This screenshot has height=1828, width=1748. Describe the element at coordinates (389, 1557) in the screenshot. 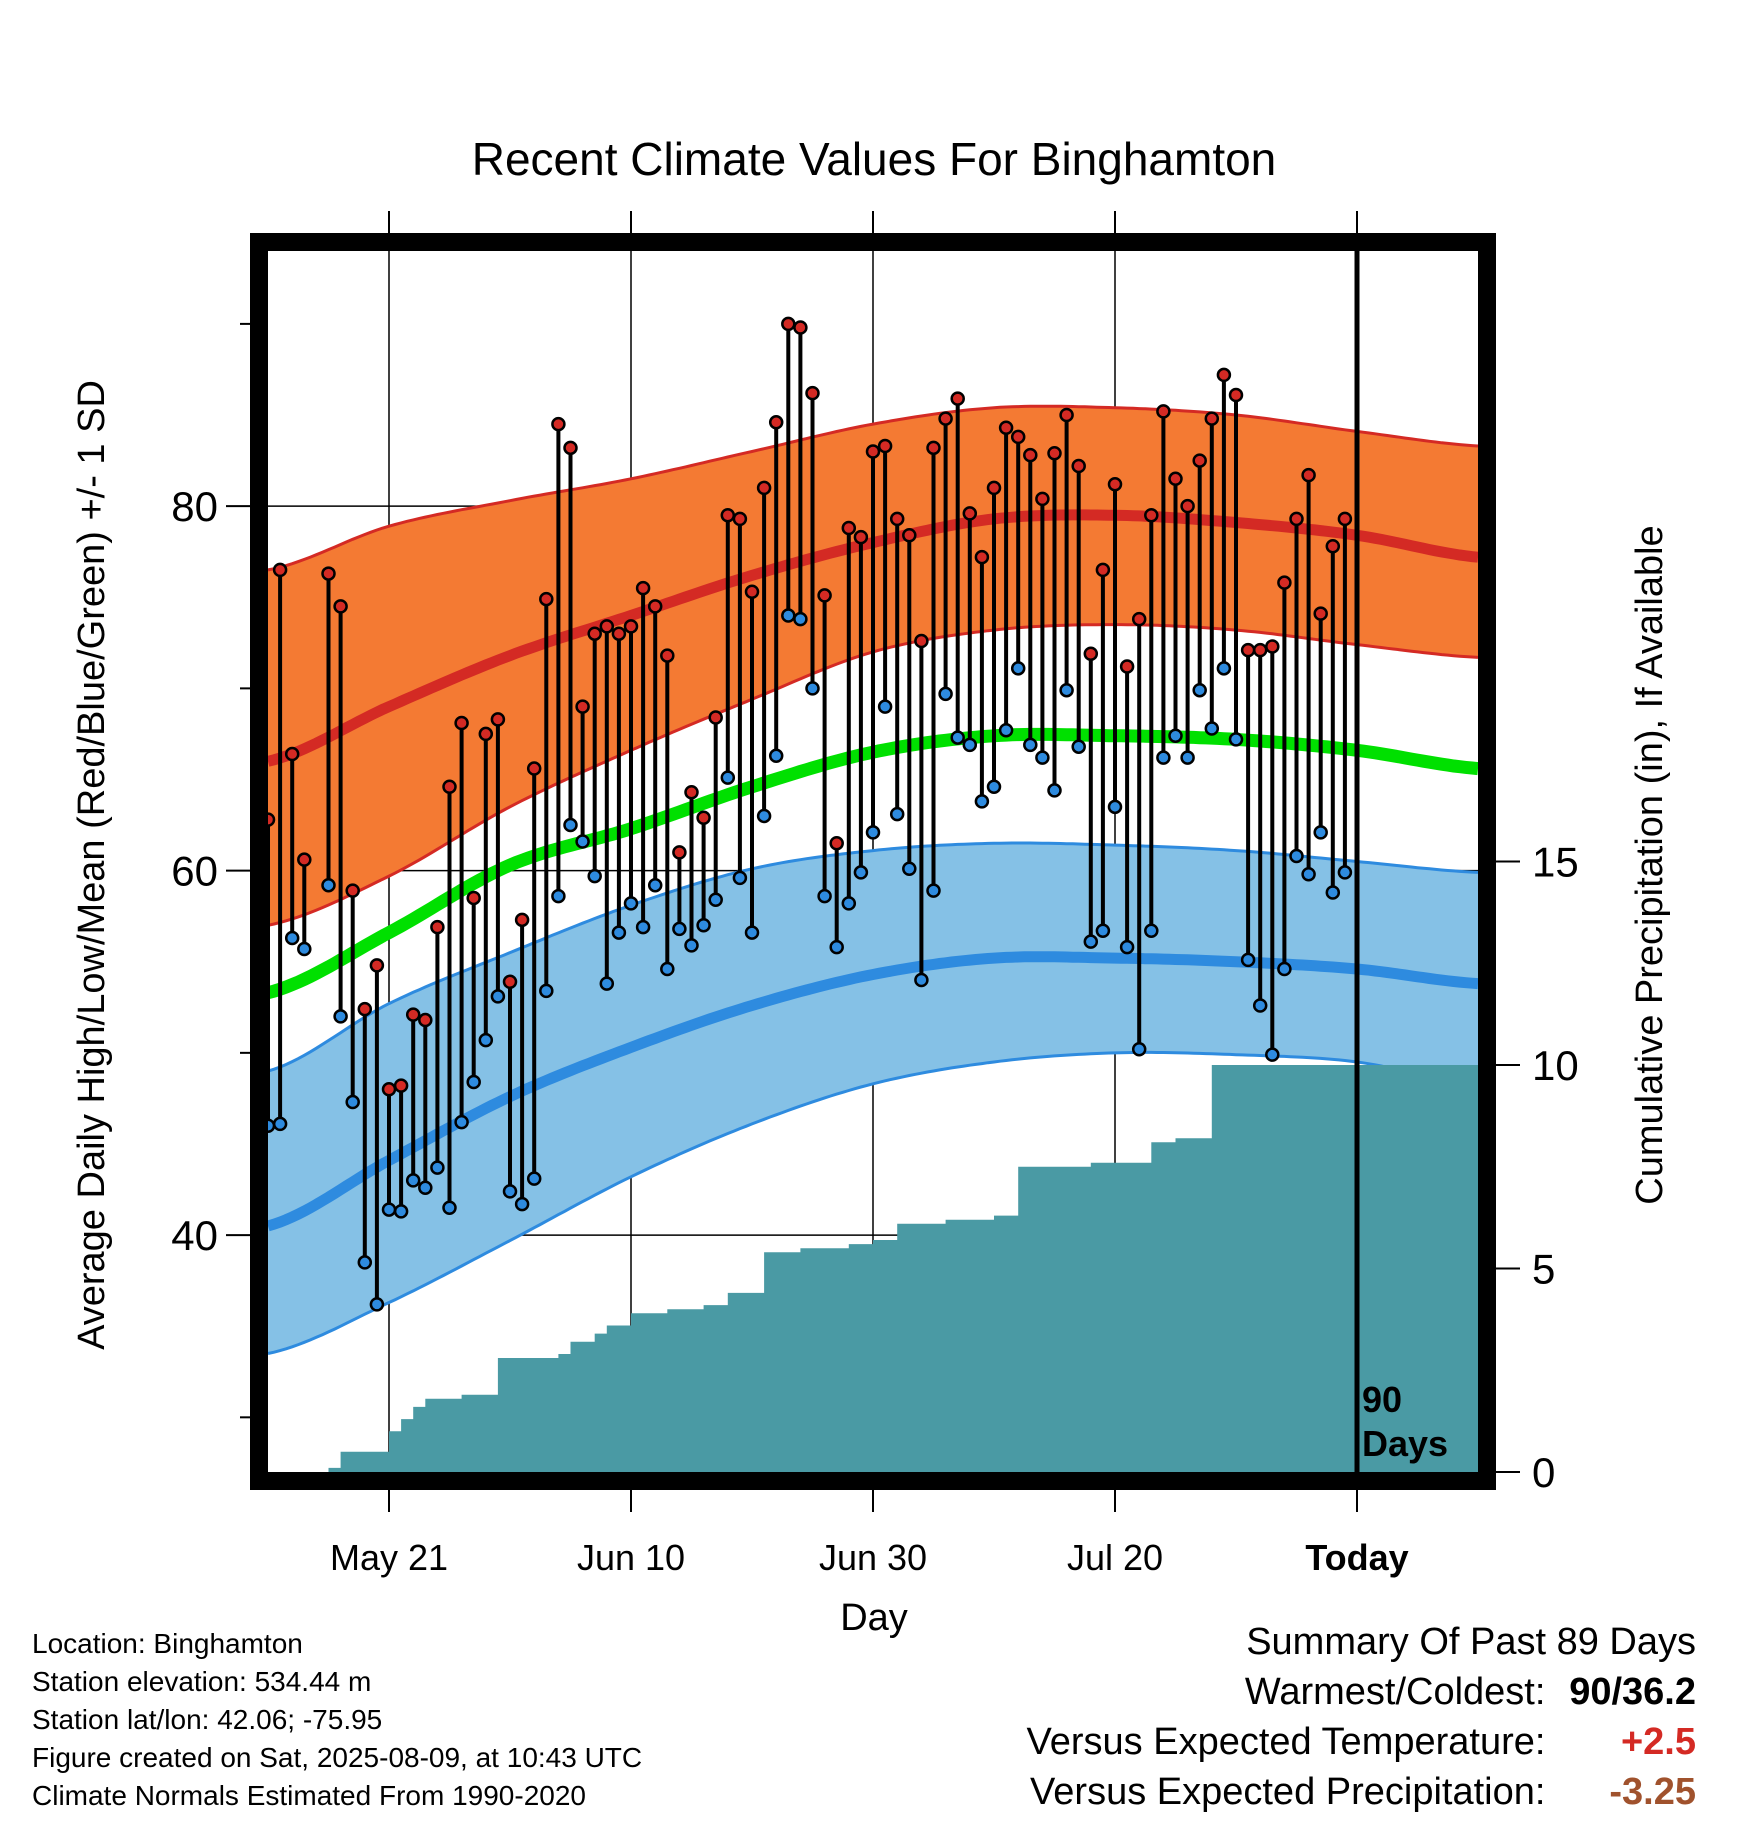

I see `x-tick-label: May 21` at that location.